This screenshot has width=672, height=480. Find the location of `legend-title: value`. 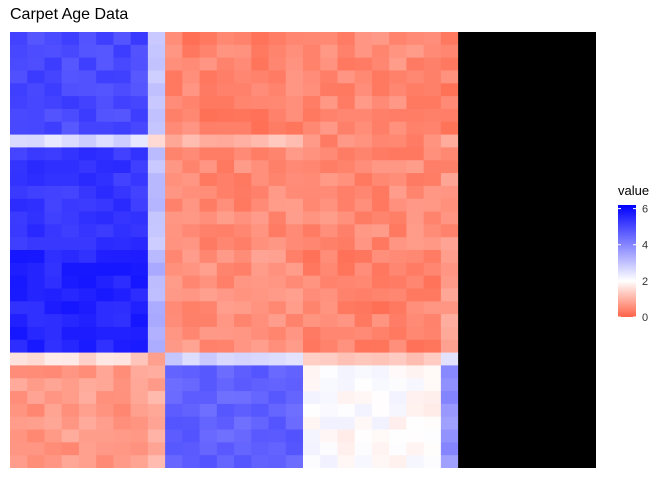

legend-title: value is located at coordinates (634, 190).